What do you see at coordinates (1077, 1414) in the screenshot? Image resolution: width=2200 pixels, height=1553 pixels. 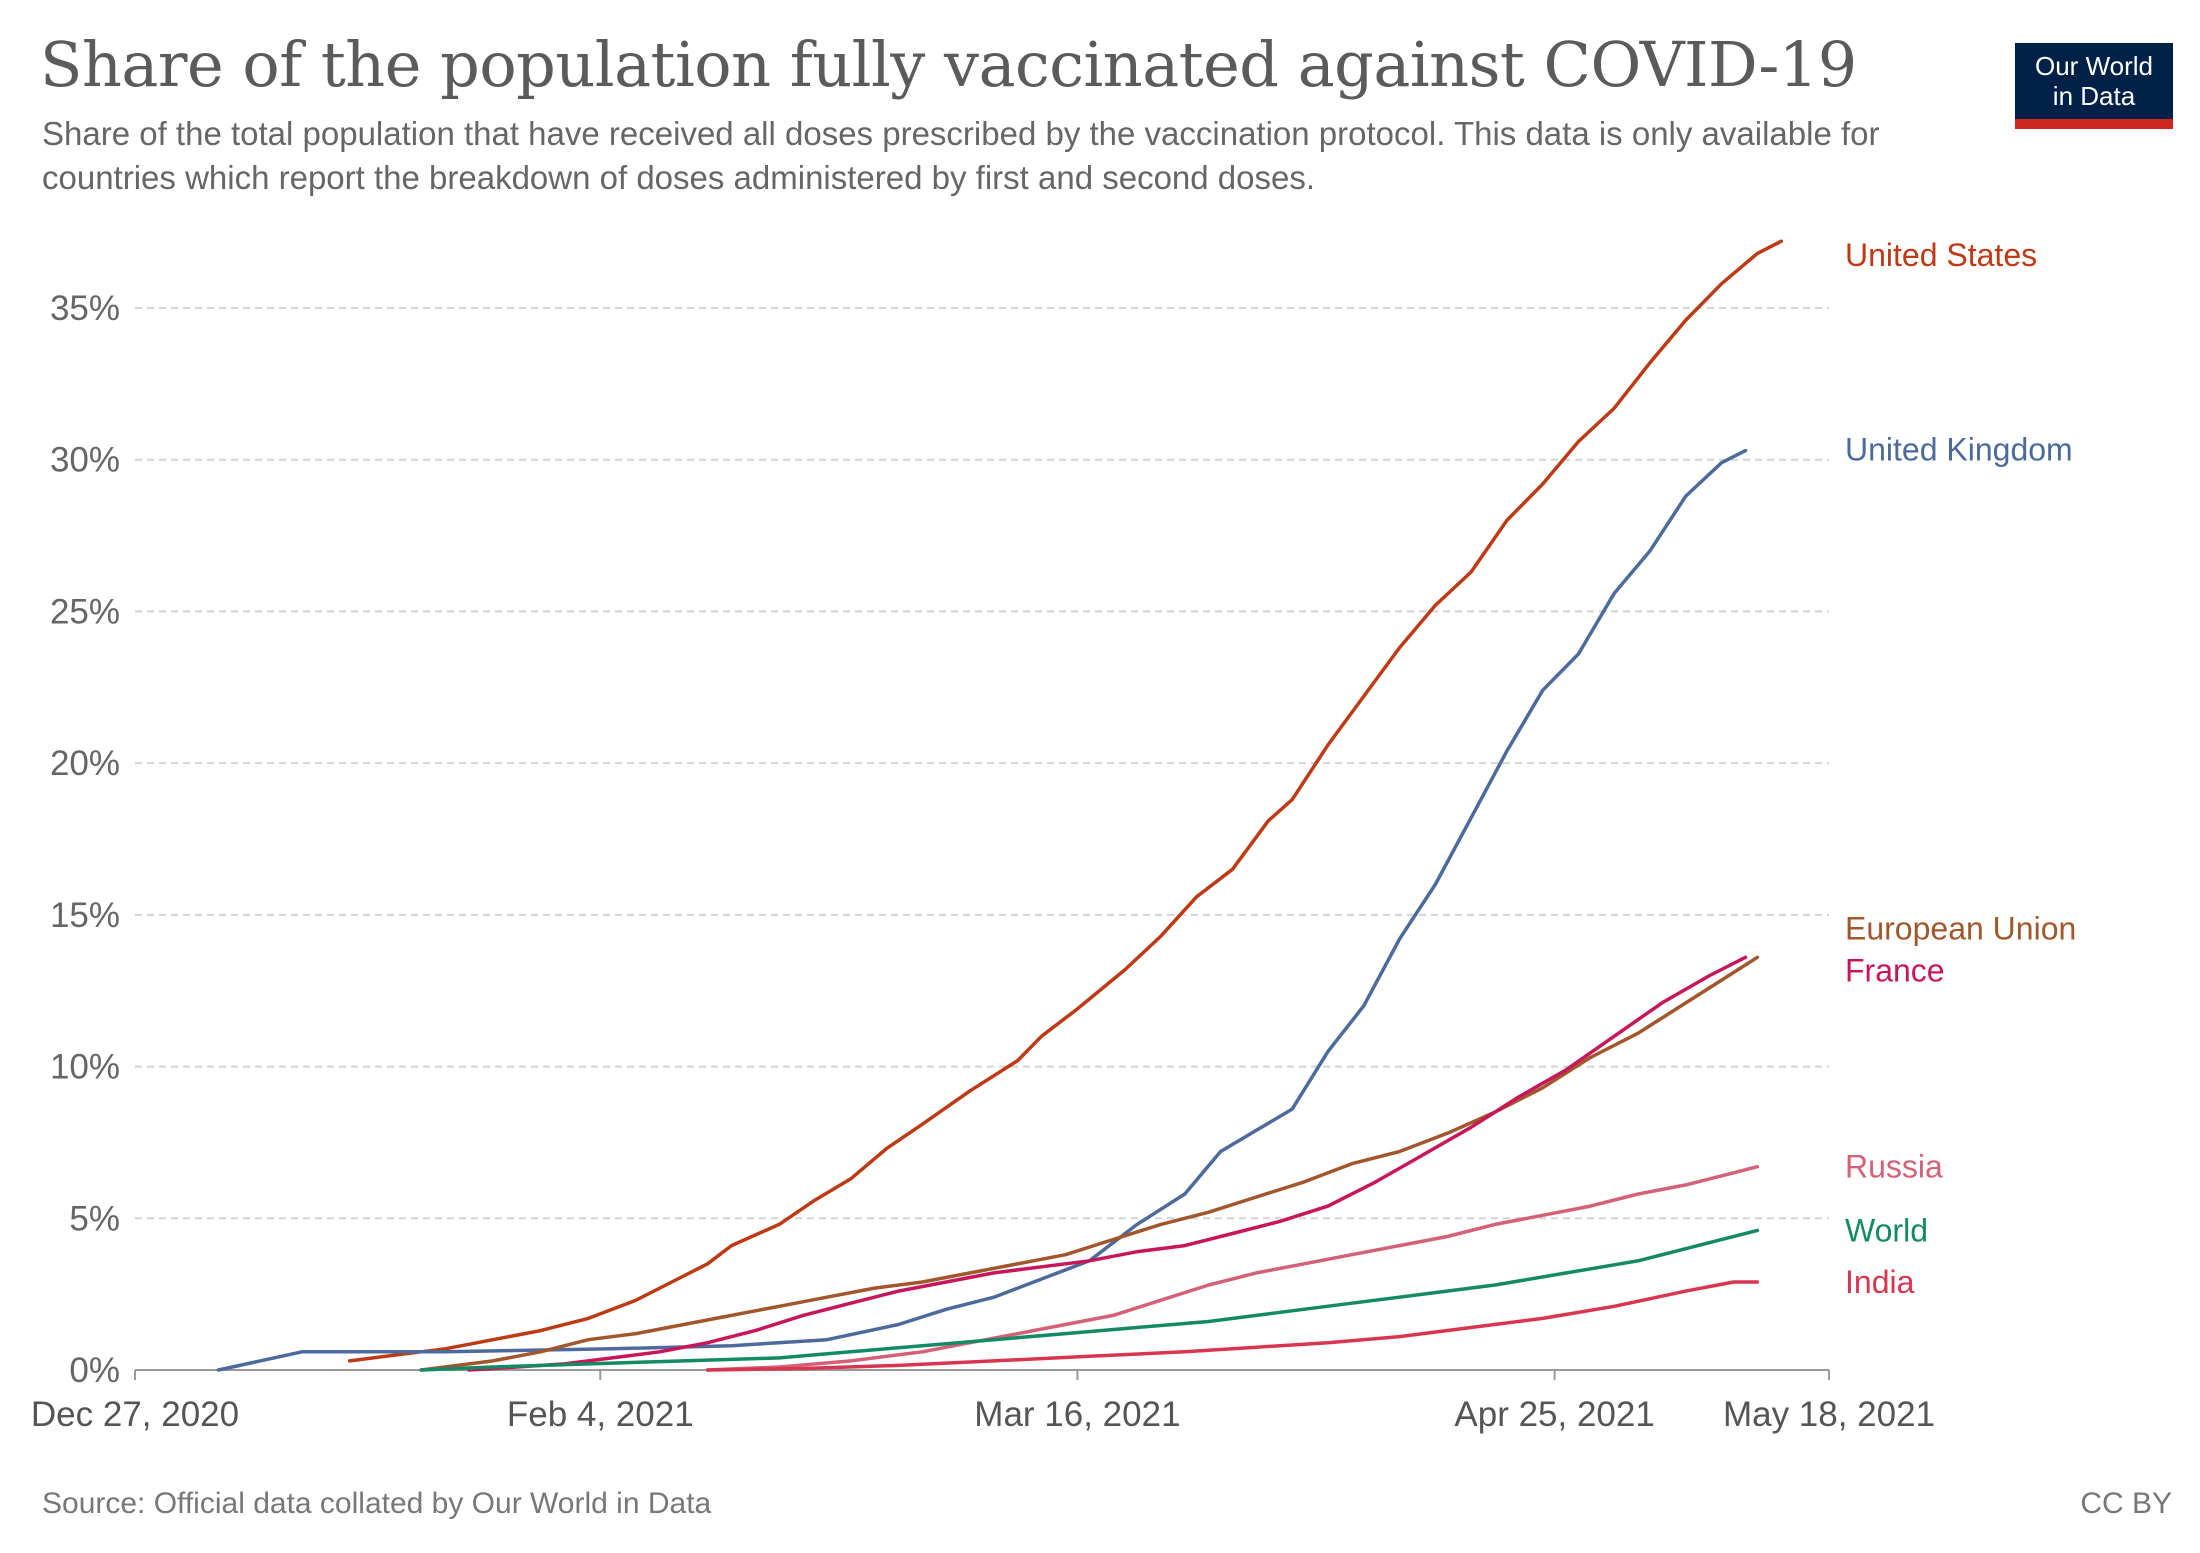 I see `x-tick-label: Mar 16, 2021` at bounding box center [1077, 1414].